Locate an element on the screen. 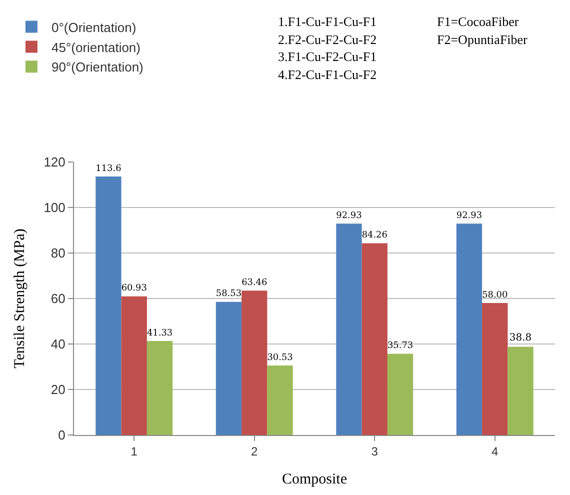 The height and width of the screenshot is (495, 570). data-label: 60.93 is located at coordinates (134, 289).